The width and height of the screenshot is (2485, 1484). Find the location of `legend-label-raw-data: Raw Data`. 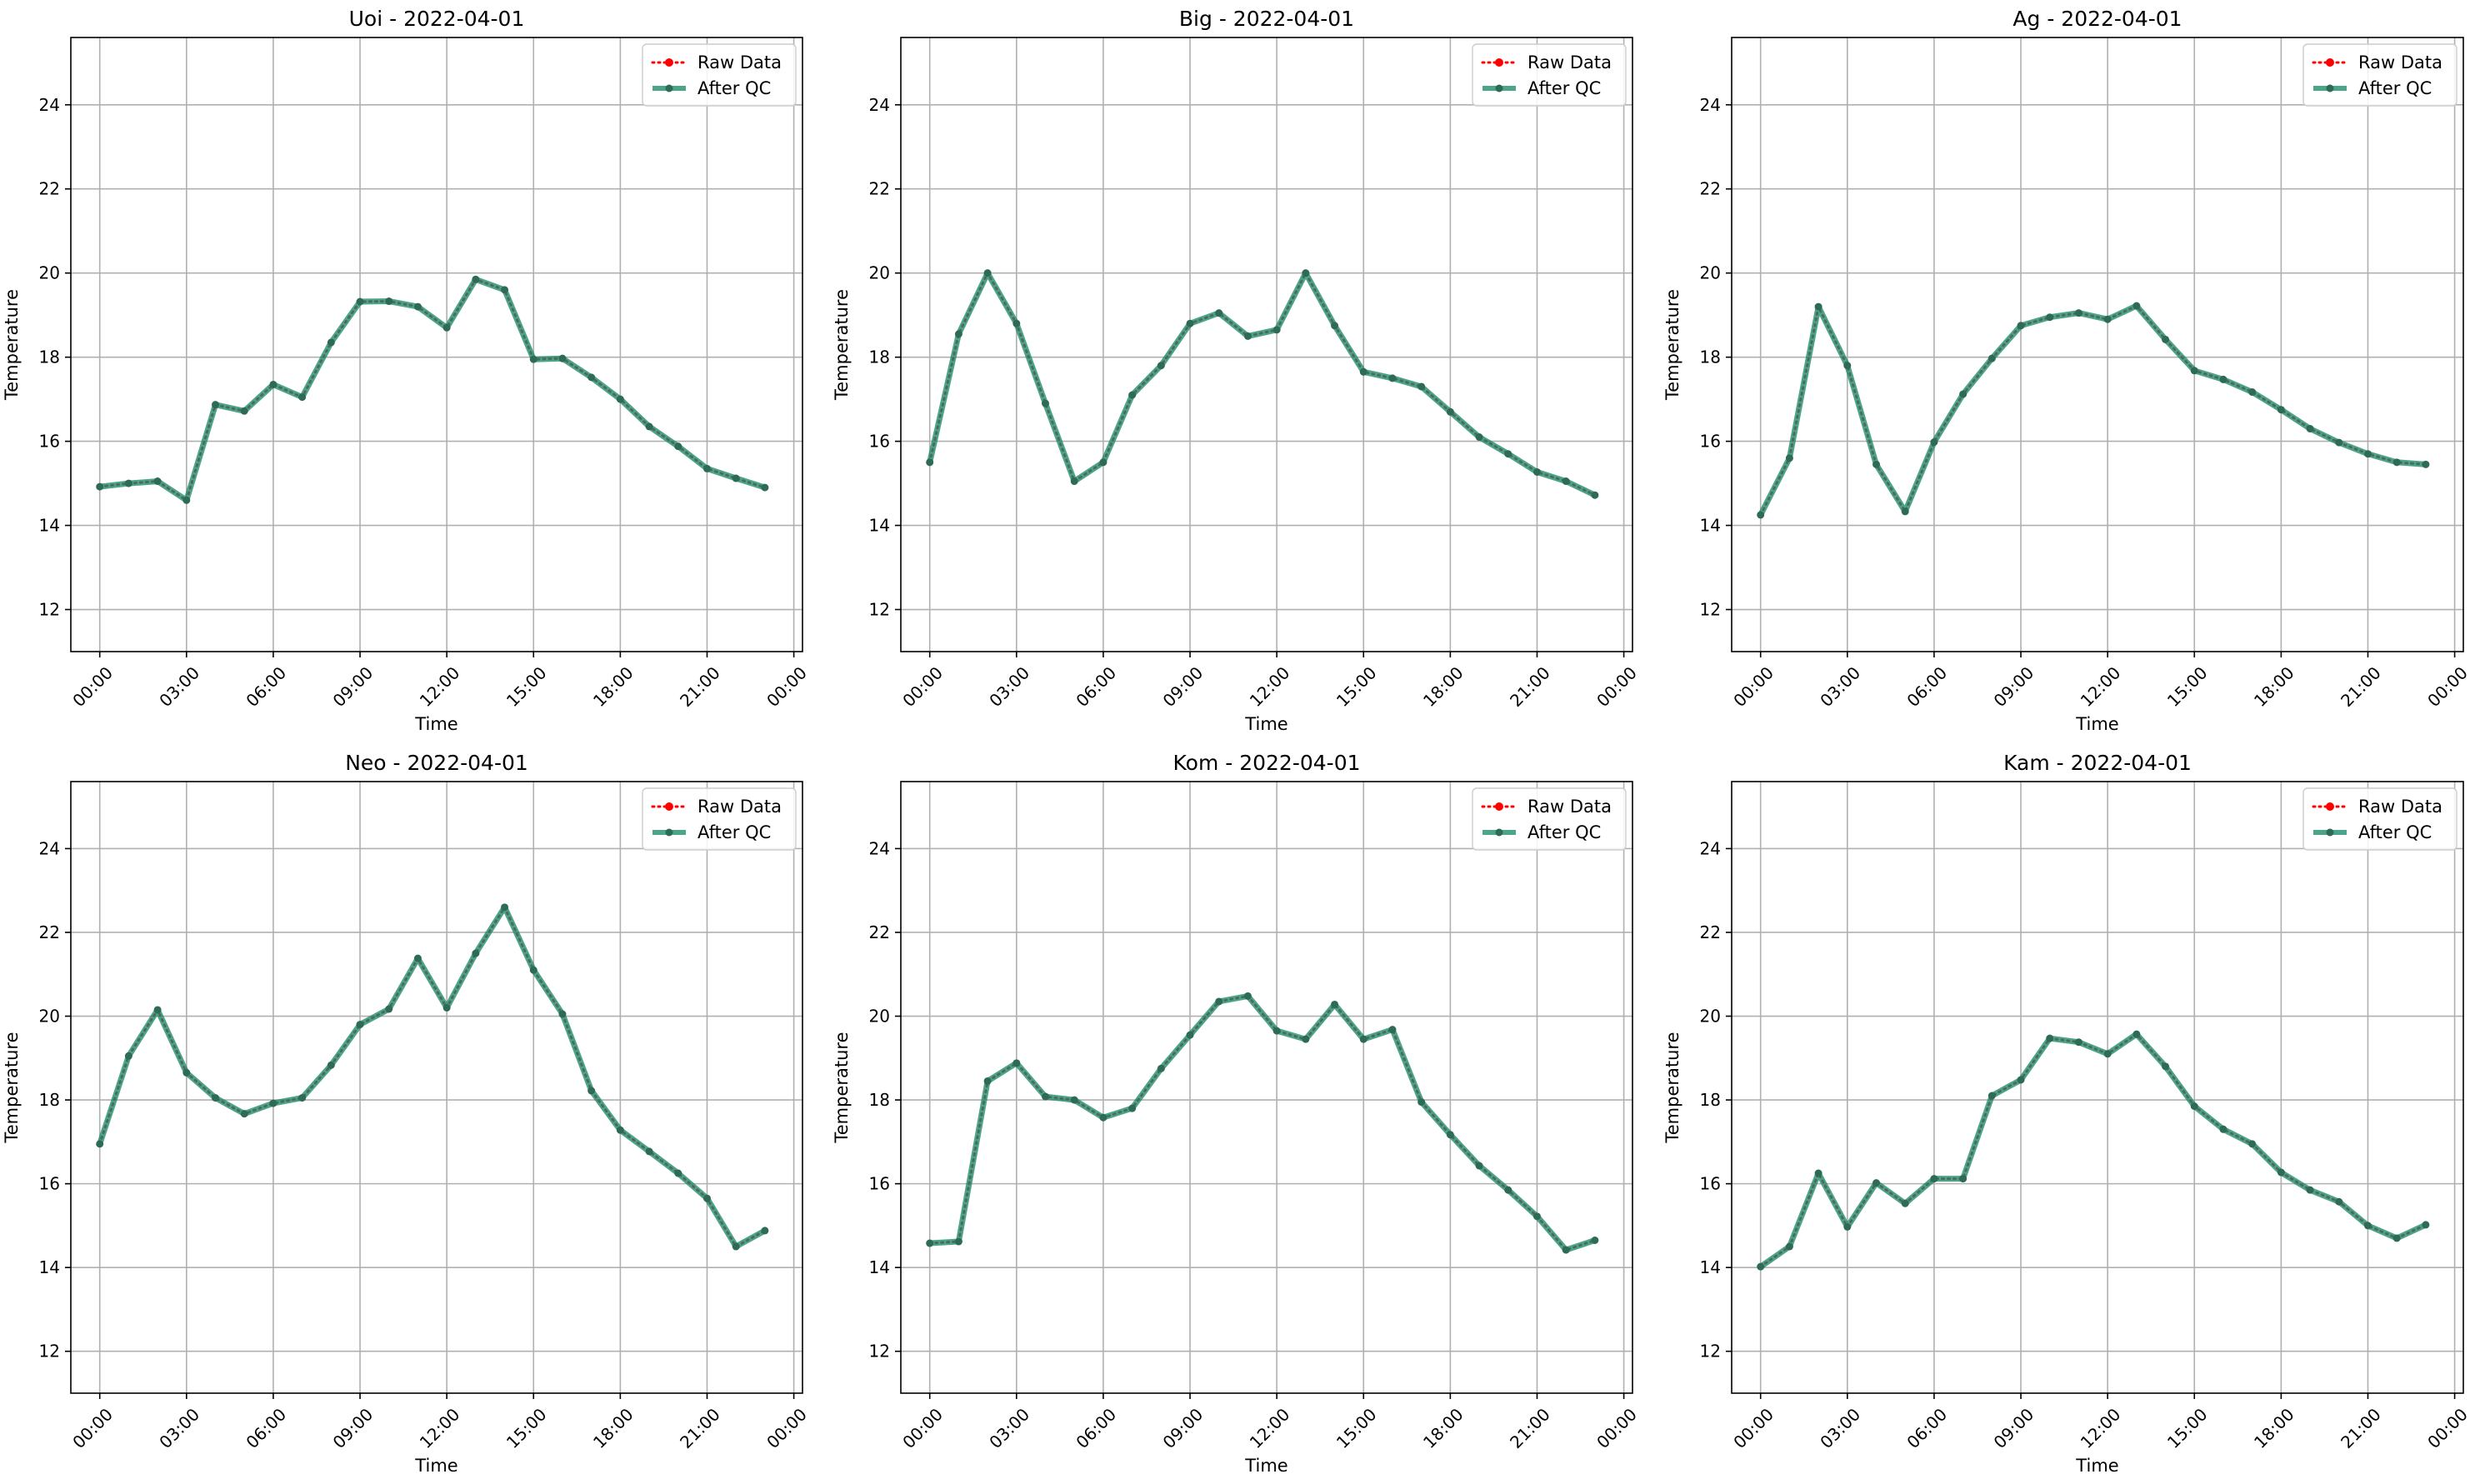

legend-label-raw-data: Raw Data is located at coordinates (1570, 62).